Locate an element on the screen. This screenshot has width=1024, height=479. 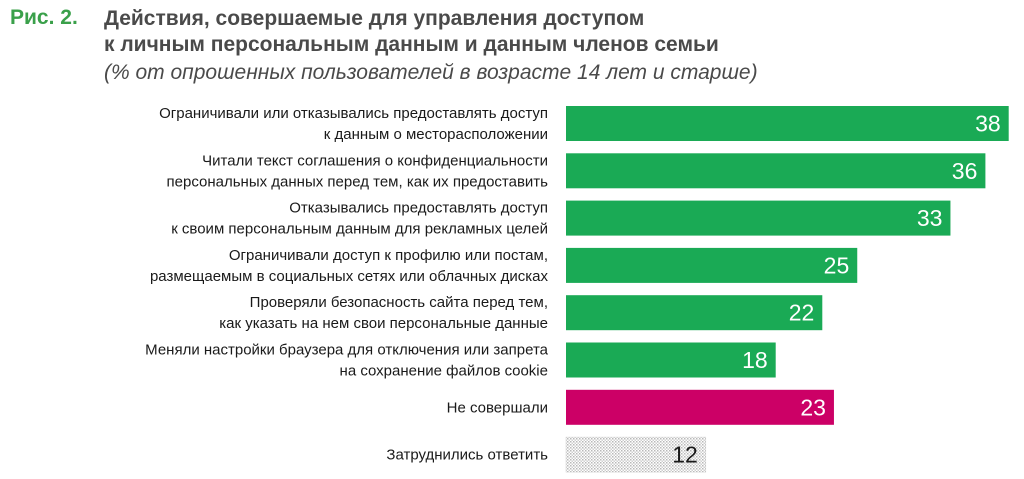
value-label-1: 36 is located at coordinates (965, 171).